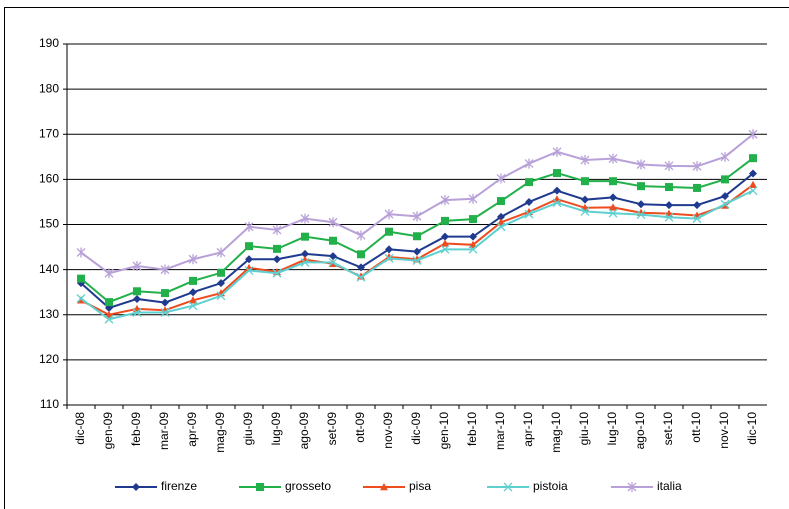 The image size is (789, 509). What do you see at coordinates (220, 432) in the screenshot?
I see `x-tick-label: mag-09` at bounding box center [220, 432].